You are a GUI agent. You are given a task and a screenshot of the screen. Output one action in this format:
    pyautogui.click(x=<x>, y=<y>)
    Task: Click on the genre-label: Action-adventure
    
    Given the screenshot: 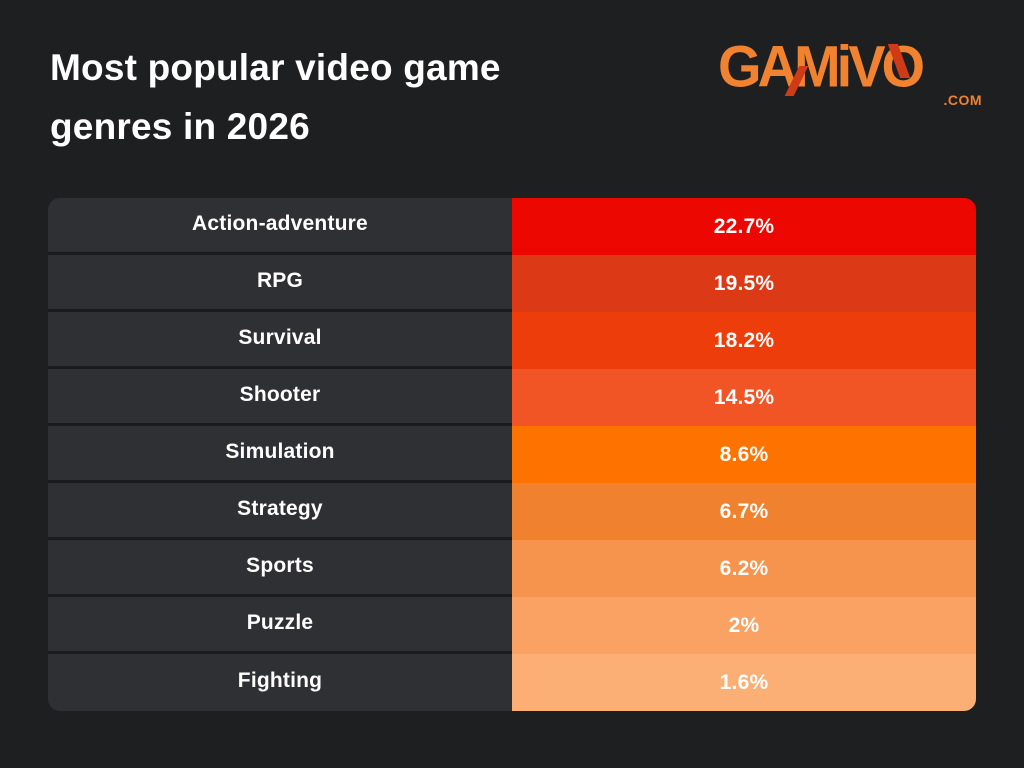 What is the action you would take?
    pyautogui.click(x=280, y=226)
    